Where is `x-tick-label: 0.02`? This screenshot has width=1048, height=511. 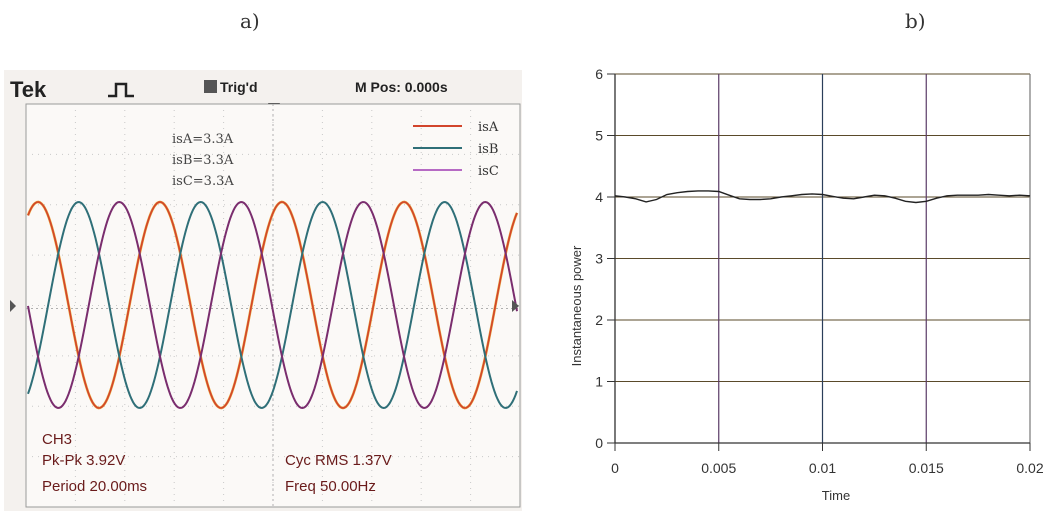
x-tick-label: 0.02 is located at coordinates (1029, 468).